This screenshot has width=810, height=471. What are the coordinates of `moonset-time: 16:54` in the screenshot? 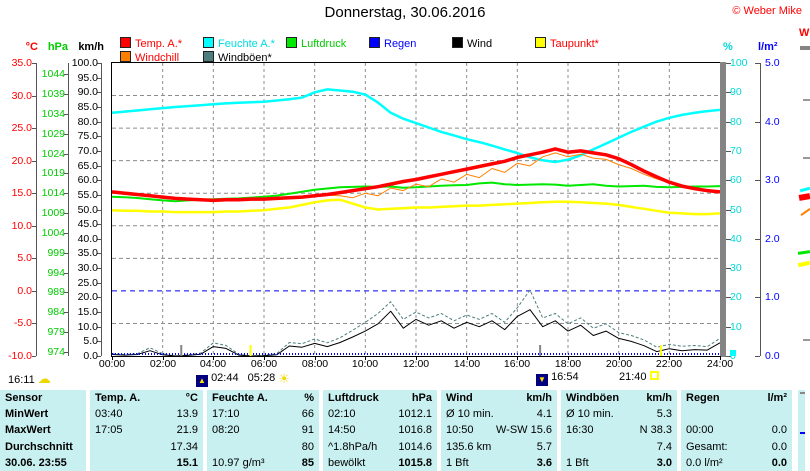 It's located at (565, 377).